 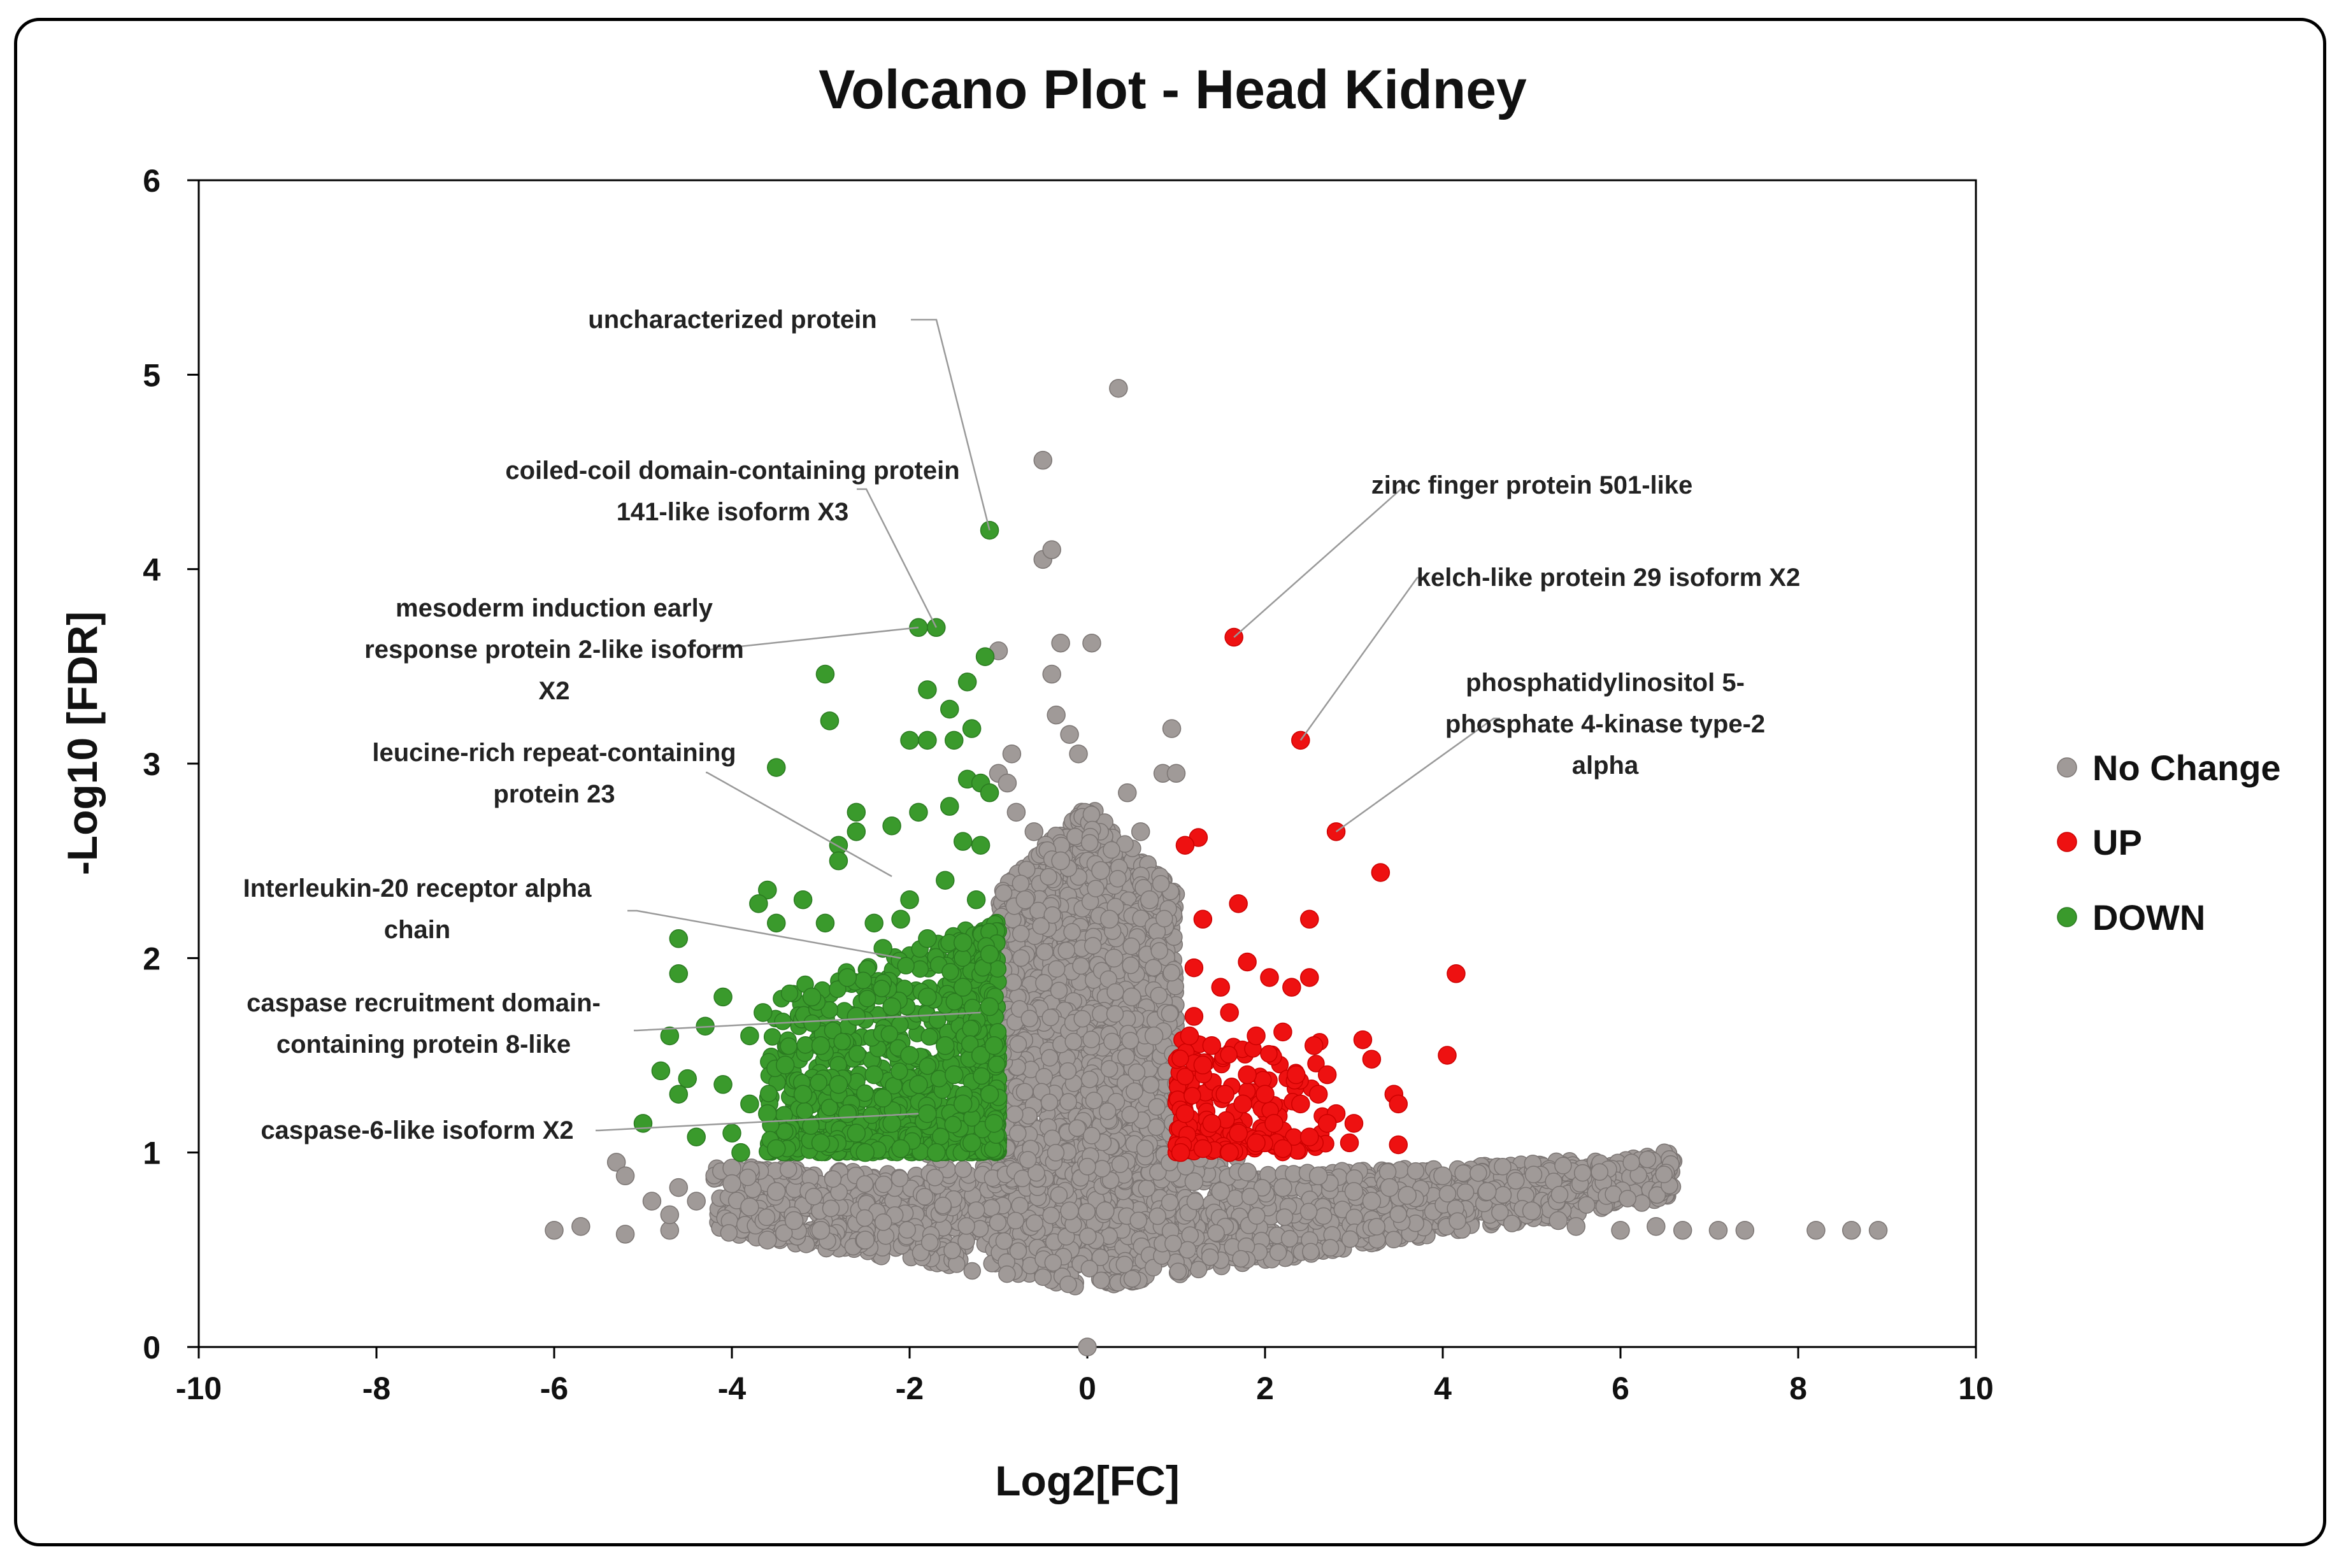 What do you see at coordinates (152, 958) in the screenshot?
I see `y-tick-label: 2` at bounding box center [152, 958].